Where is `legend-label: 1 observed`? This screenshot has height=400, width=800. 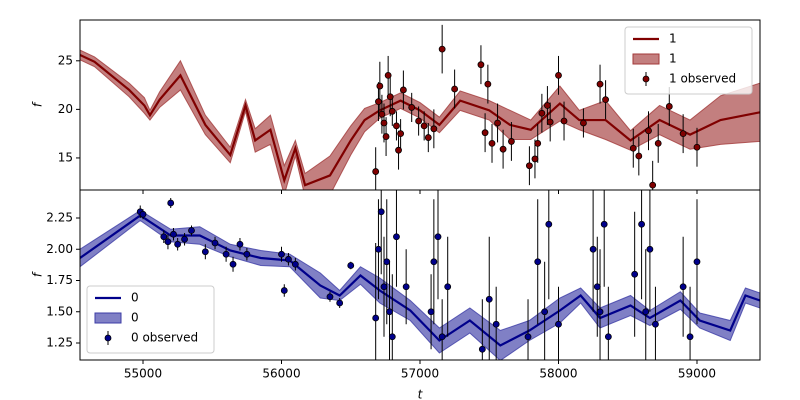
legend-label: 1 observed is located at coordinates (702, 79).